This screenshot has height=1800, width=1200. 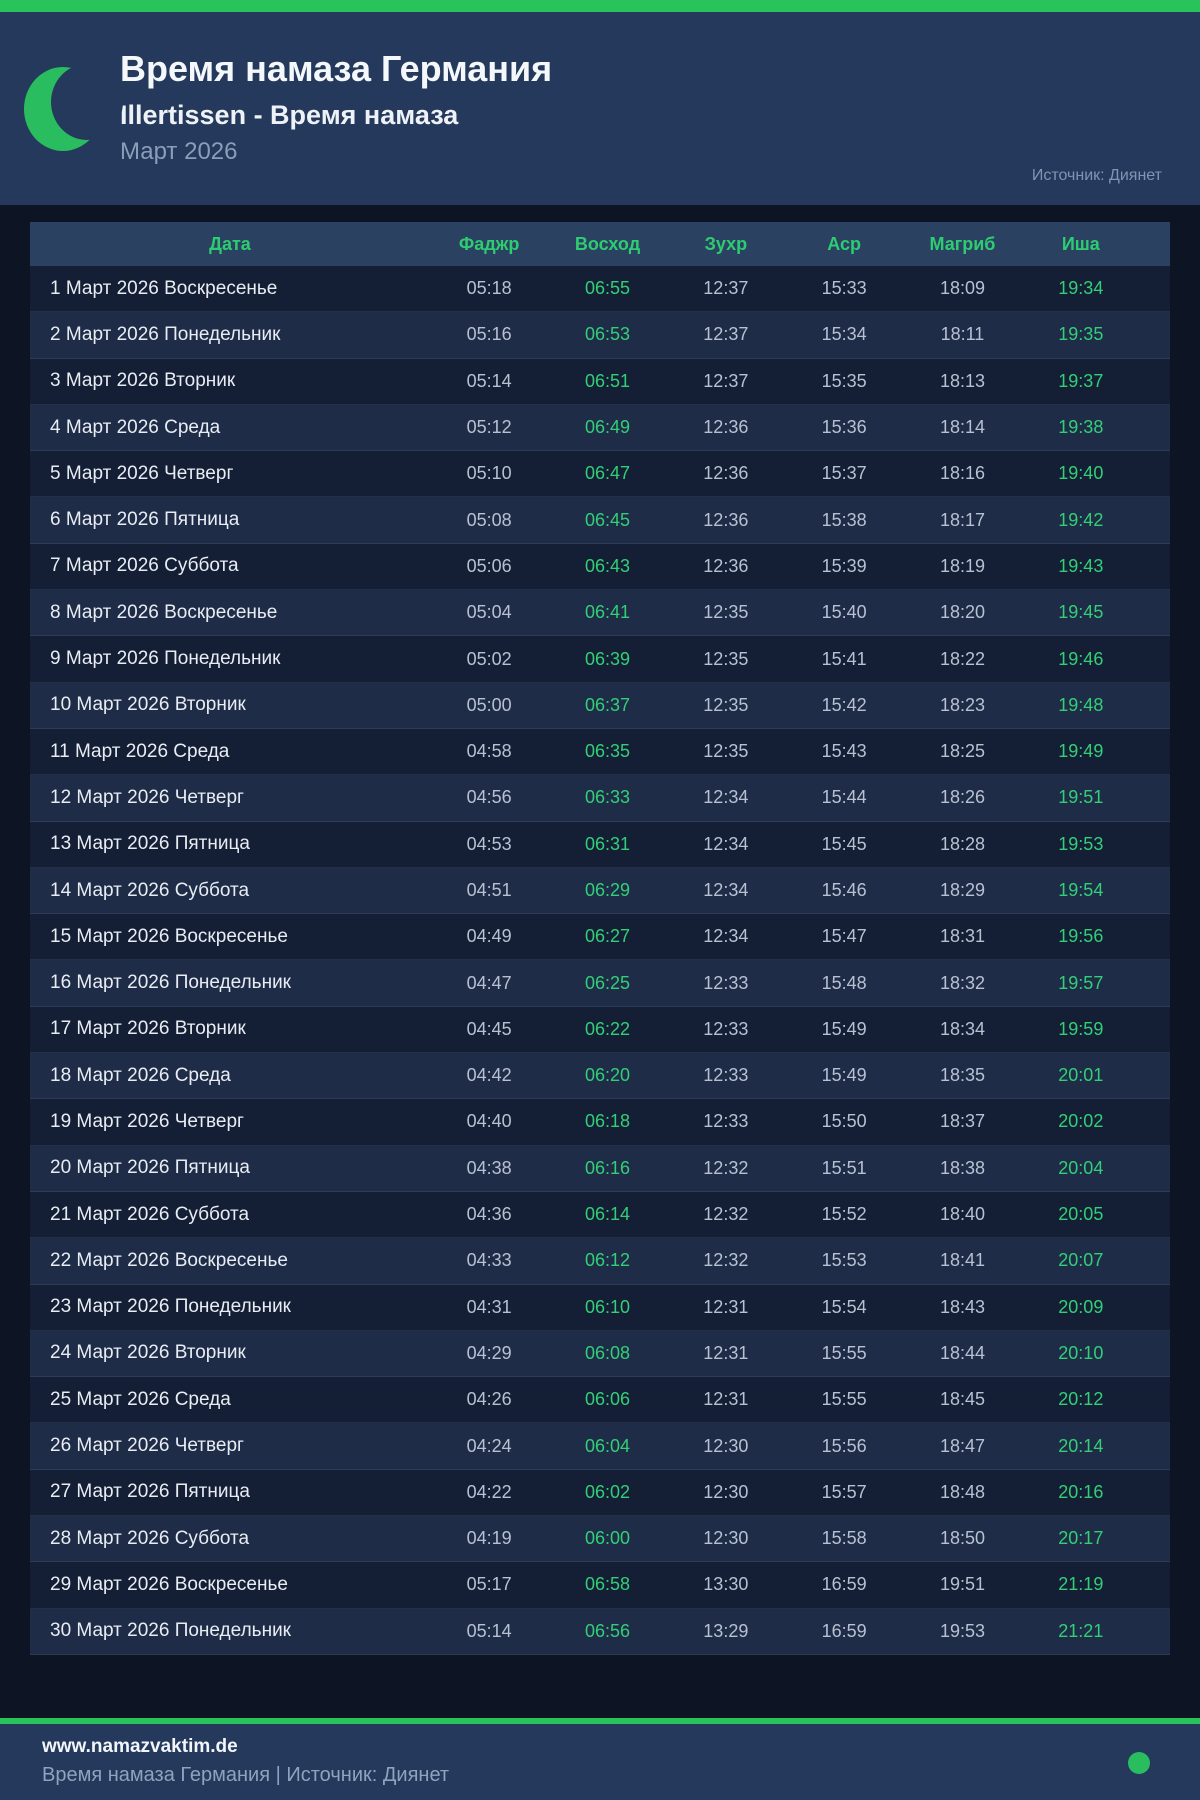 What do you see at coordinates (140, 1746) in the screenshot?
I see `website-link: www.namazvaktim.de` at bounding box center [140, 1746].